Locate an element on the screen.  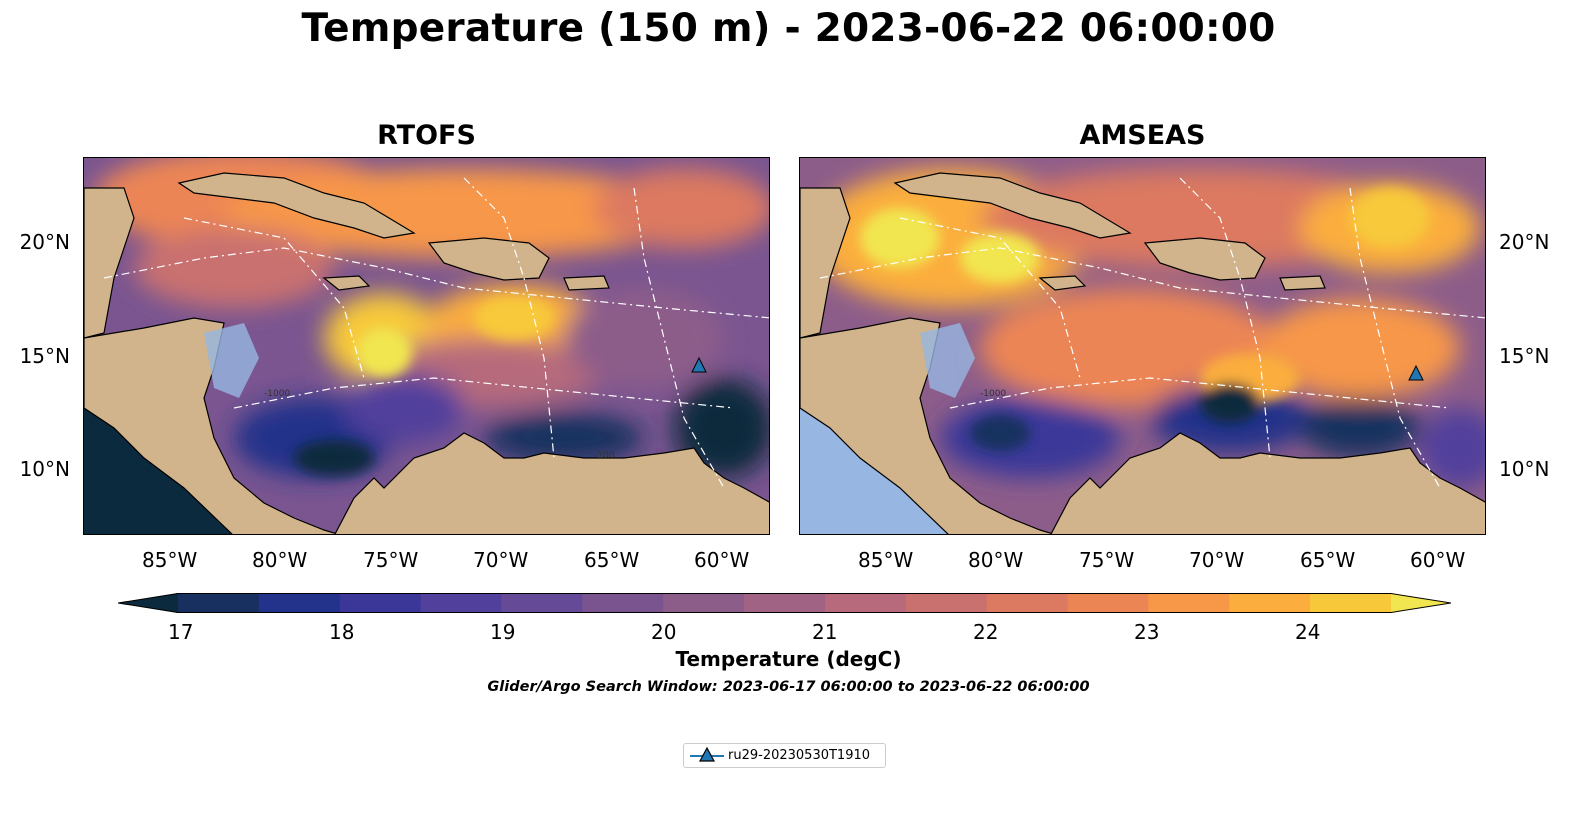
colorbar-label: Temperature (degC) is located at coordinates (788, 659).